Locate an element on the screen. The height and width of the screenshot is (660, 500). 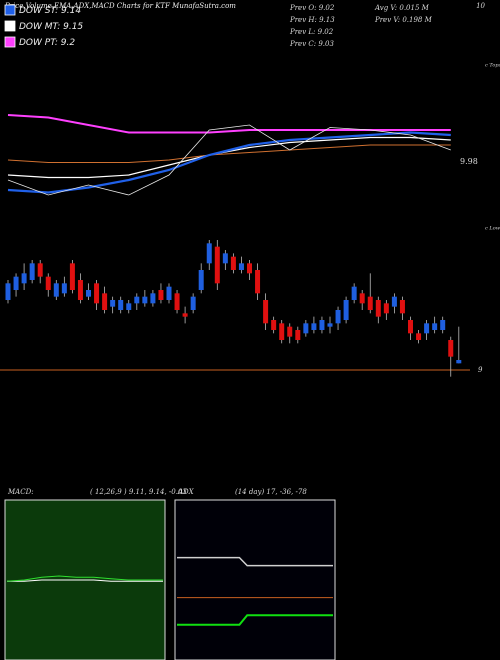
legend-label: DOW ST: 9.14 is located at coordinates (50, 11).